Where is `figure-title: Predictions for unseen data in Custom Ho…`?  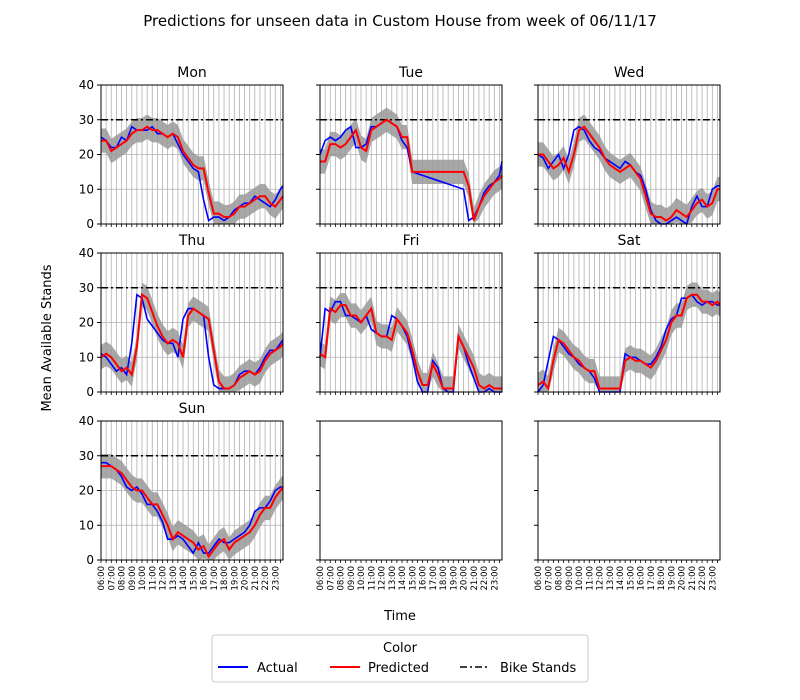
figure-title: Predictions for unseen data in Custom Ho… is located at coordinates (400, 21).